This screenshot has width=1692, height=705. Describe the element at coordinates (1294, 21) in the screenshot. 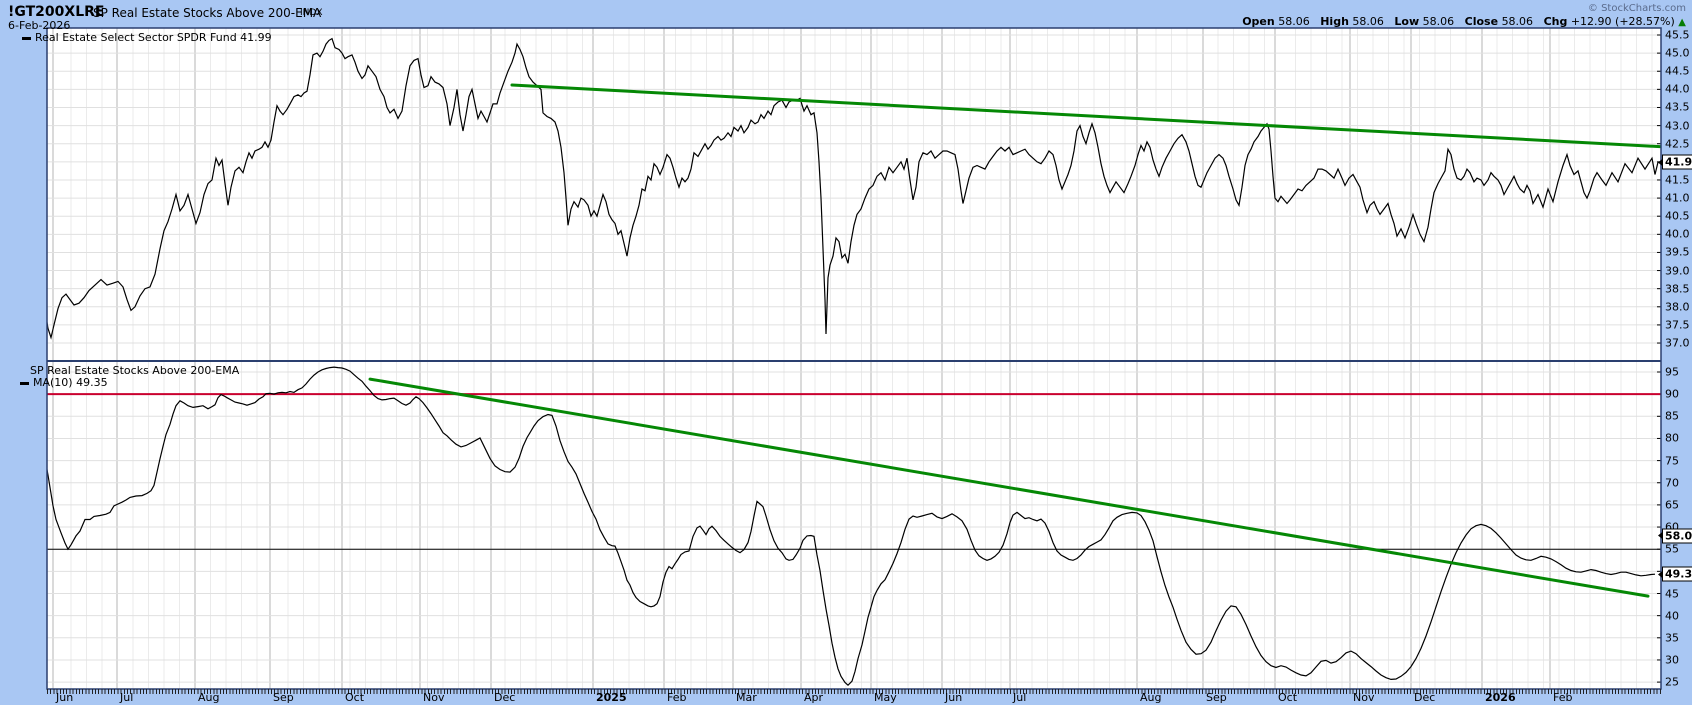

I see `open-value: 58.06` at that location.